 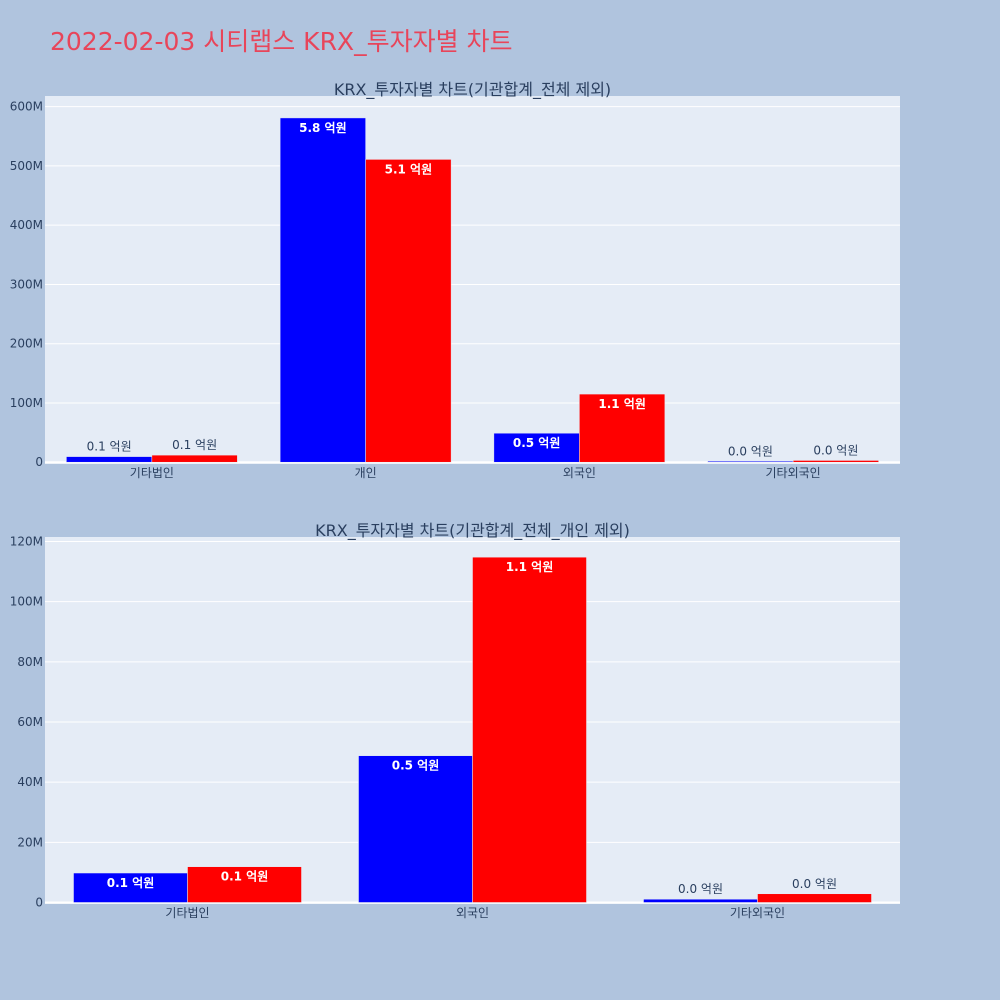 I want to click on y-tick-label: 600M, so click(x=26, y=107).